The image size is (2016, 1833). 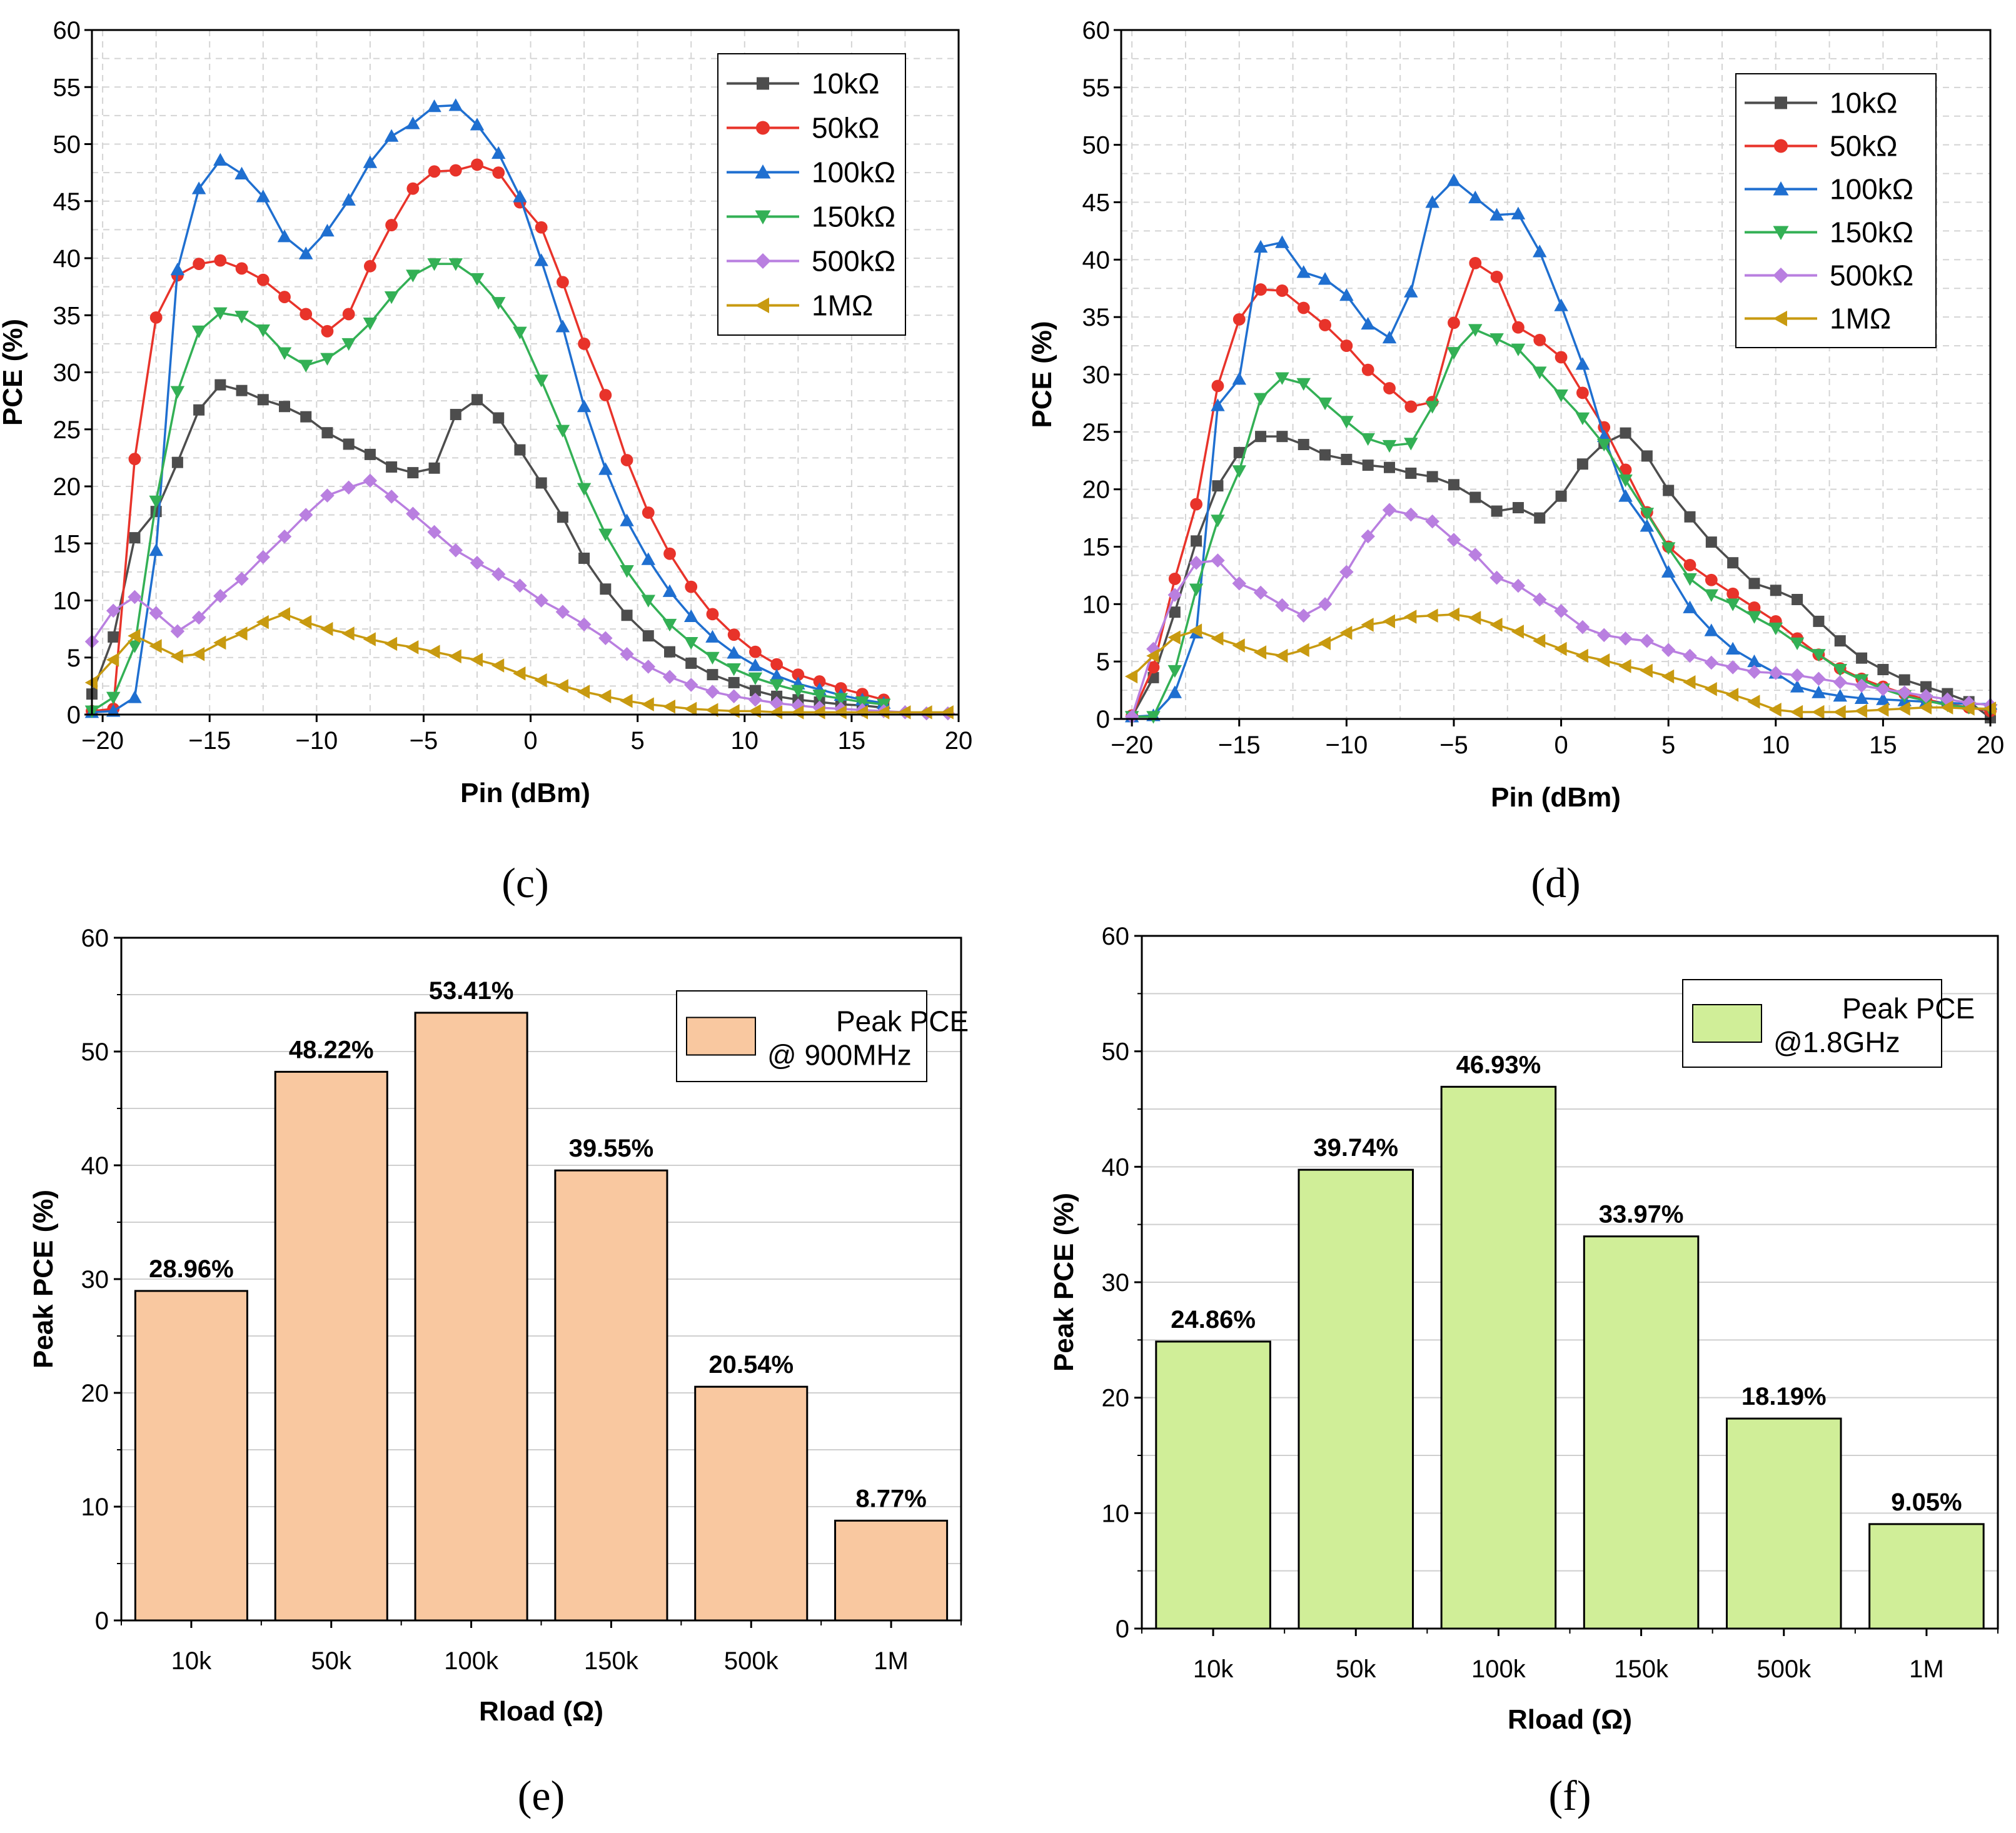 What do you see at coordinates (210, 741) in the screenshot?
I see `x-tick-label: −15` at bounding box center [210, 741].